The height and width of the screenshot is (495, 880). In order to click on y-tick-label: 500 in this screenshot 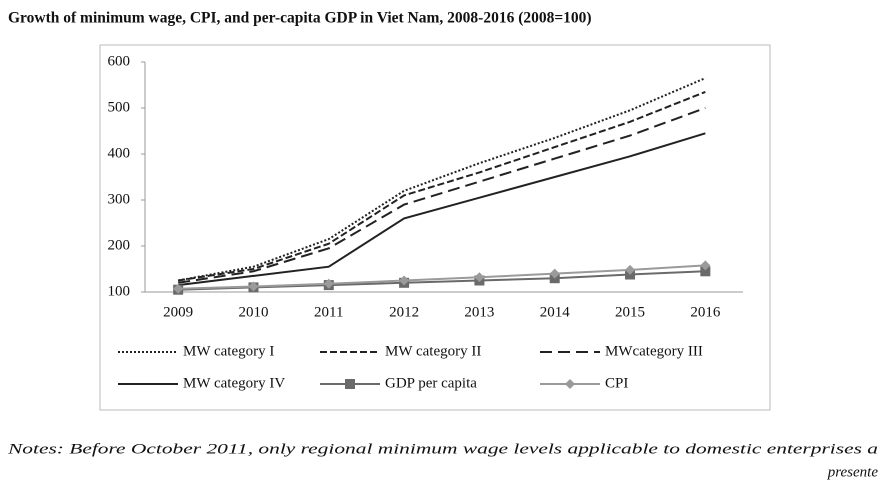, I will do `click(119, 107)`.